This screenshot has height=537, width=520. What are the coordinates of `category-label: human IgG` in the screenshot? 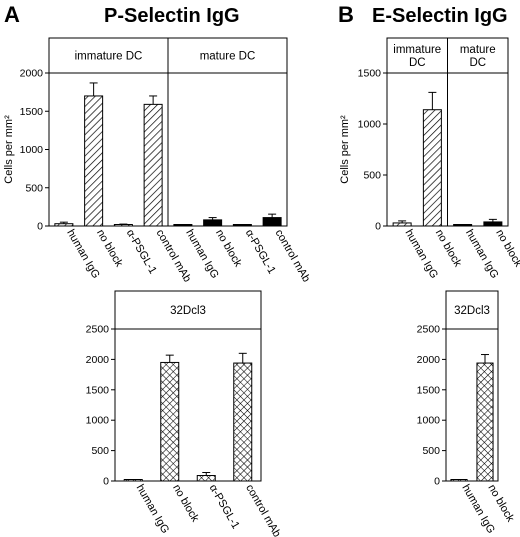 It's located at (153, 509).